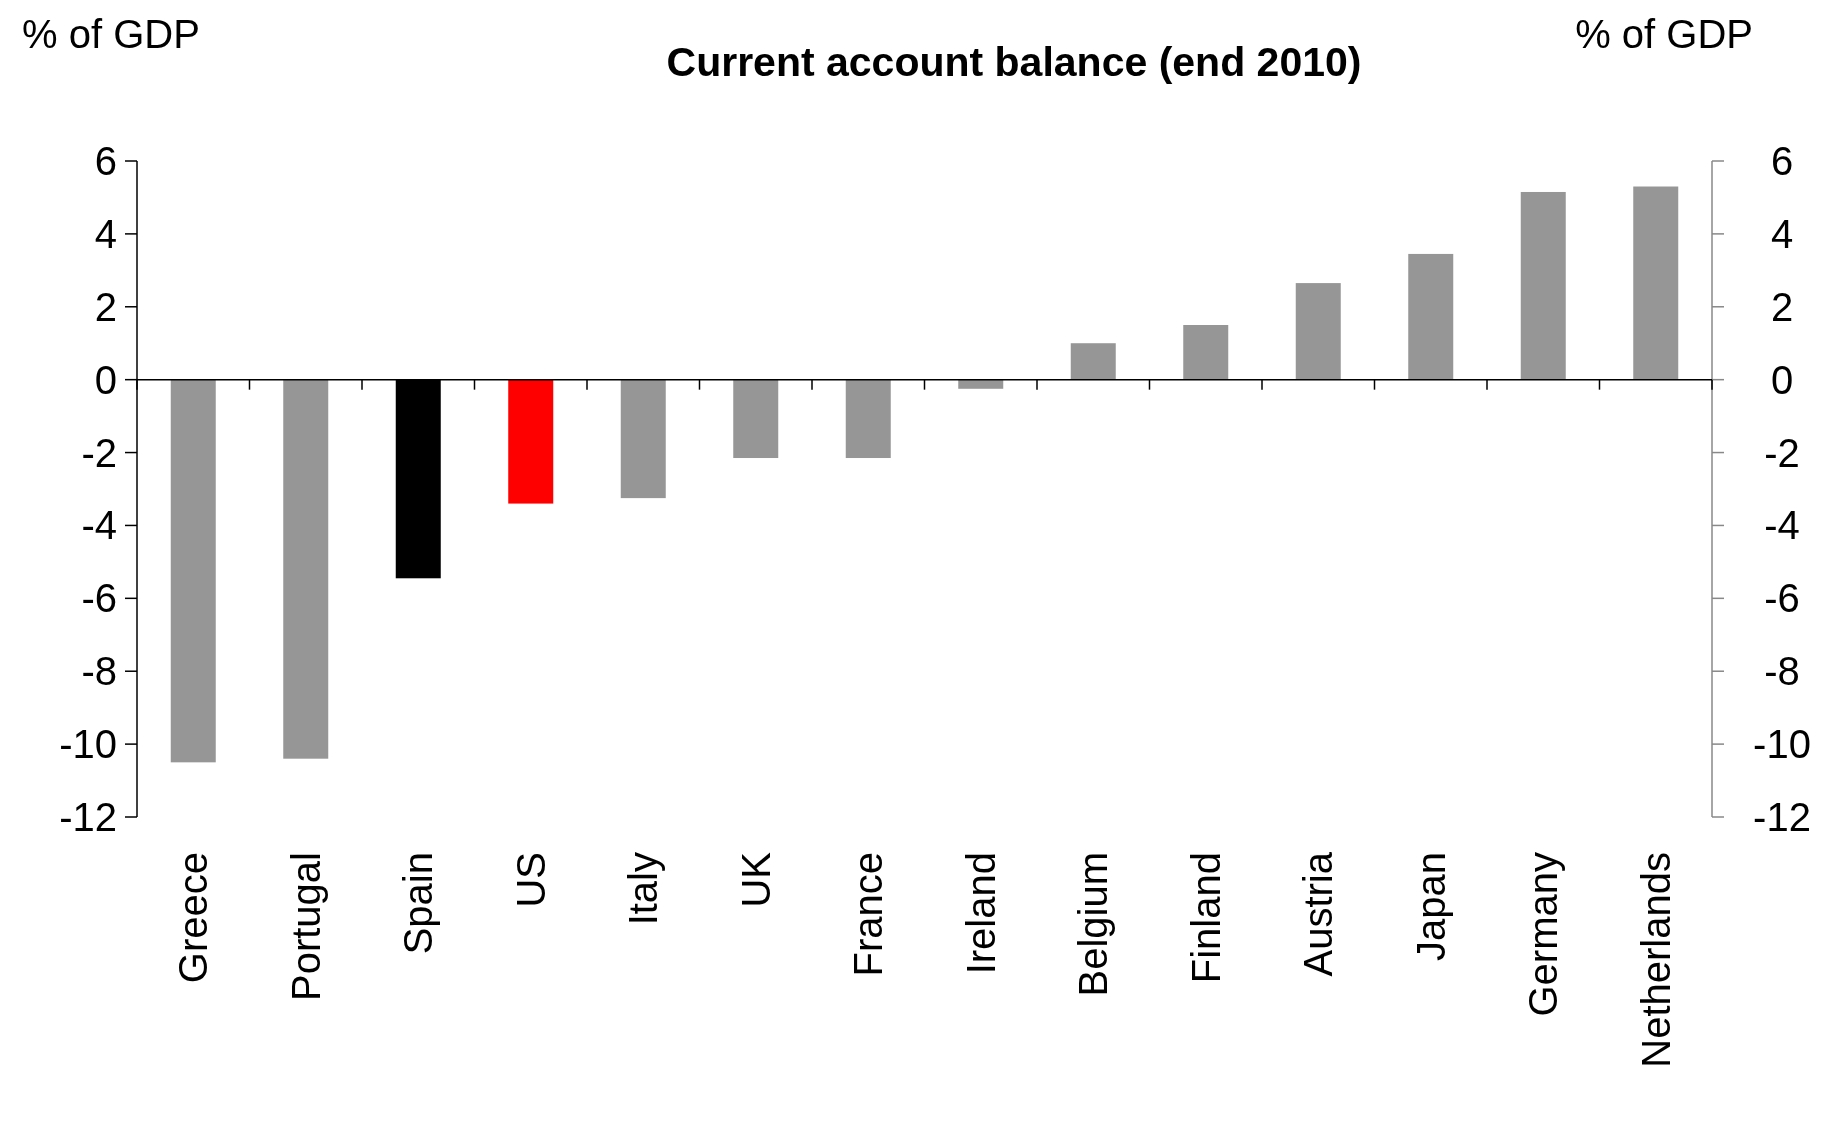  What do you see at coordinates (88, 744) in the screenshot?
I see `y-tick-label: -10` at bounding box center [88, 744].